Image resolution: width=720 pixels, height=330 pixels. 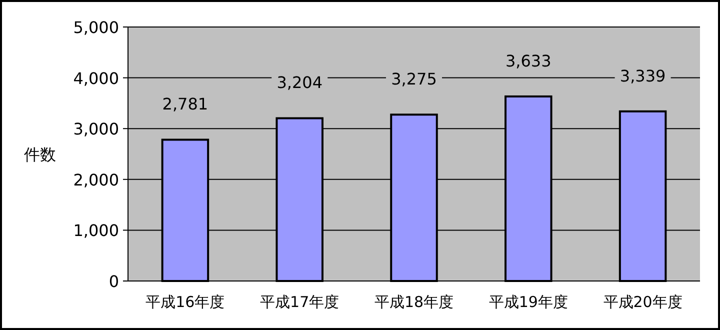 What do you see at coordinates (642, 302) in the screenshot?
I see `x-tick-label: 平成20年度` at bounding box center [642, 302].